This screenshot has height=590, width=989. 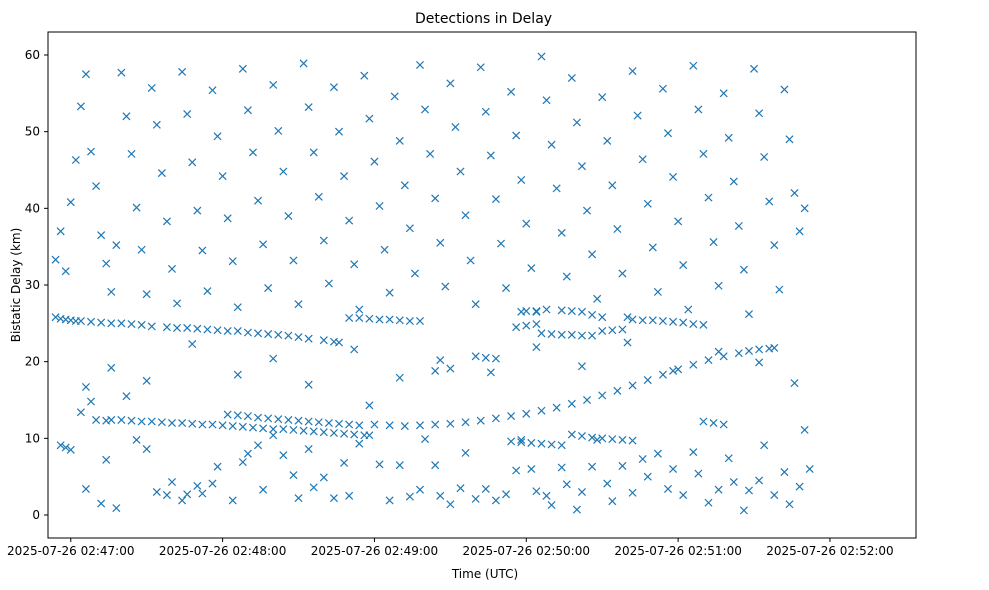 I want to click on y-axis-ticks: 0 10 20 30 40 50 60, so click(x=36, y=285).